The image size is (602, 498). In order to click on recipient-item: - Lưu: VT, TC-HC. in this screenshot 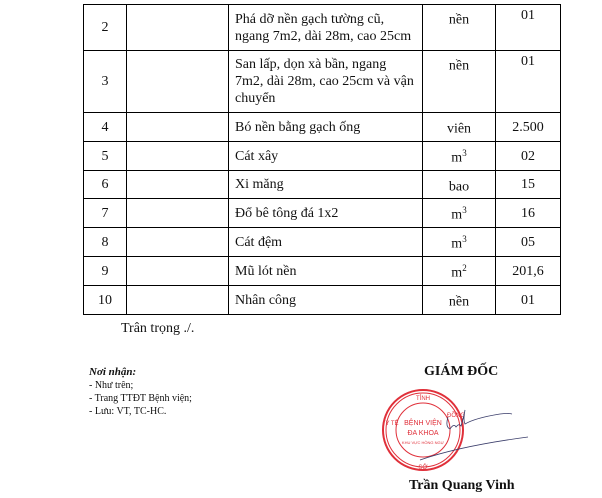, I will do `click(128, 411)`.